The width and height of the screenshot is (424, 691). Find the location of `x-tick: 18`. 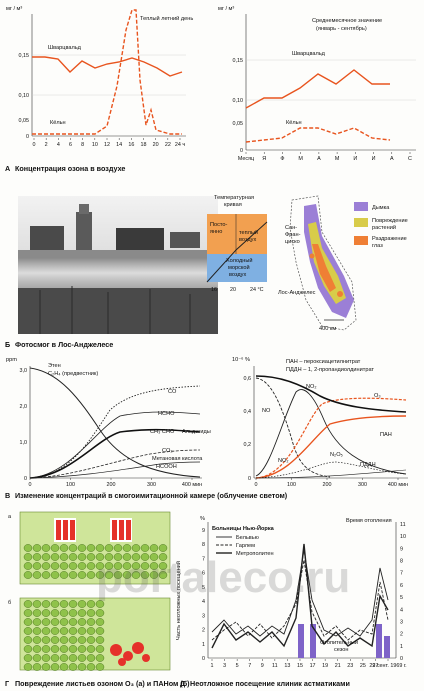

x-tick: 18 is located at coordinates (144, 145).